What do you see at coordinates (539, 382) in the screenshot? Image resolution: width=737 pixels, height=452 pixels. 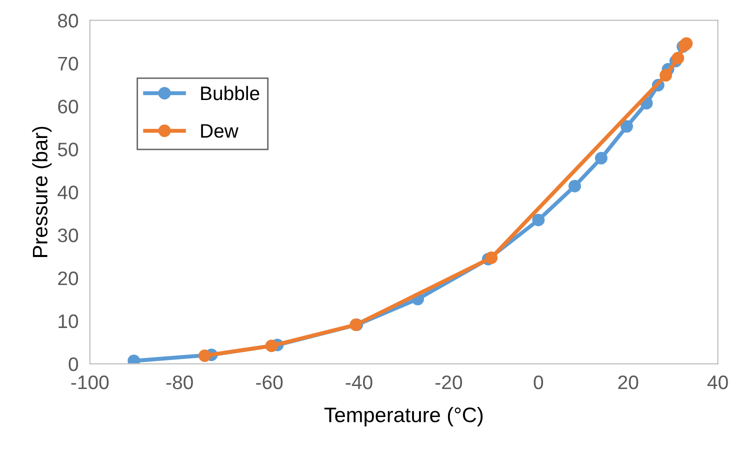 I see `x-tick-label: 0` at bounding box center [539, 382].